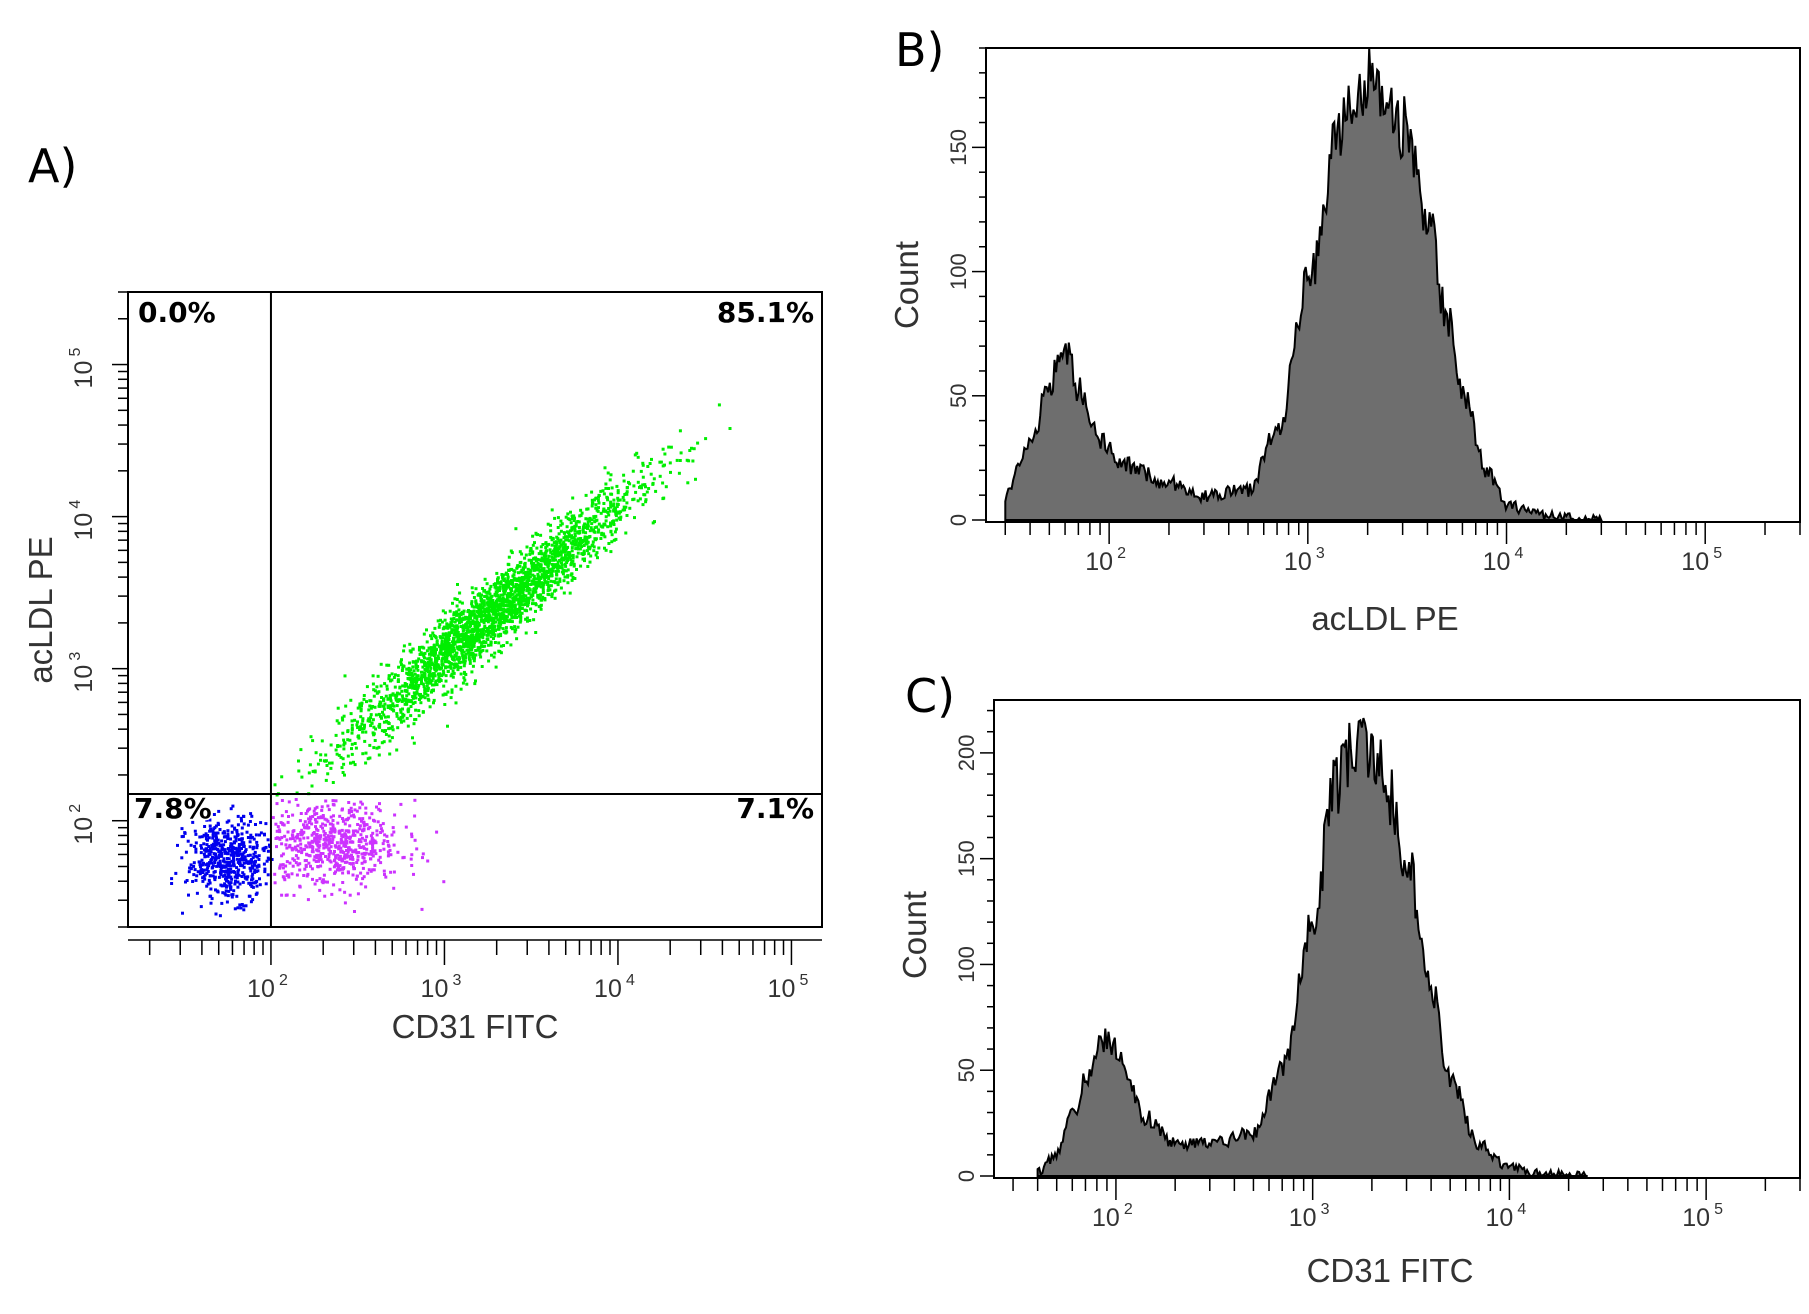 The width and height of the screenshot is (1809, 1314). Describe the element at coordinates (1393, 548) in the screenshot. I see `x-axis-ticks-b: 10 2 10 3 10 4 10 5` at that location.